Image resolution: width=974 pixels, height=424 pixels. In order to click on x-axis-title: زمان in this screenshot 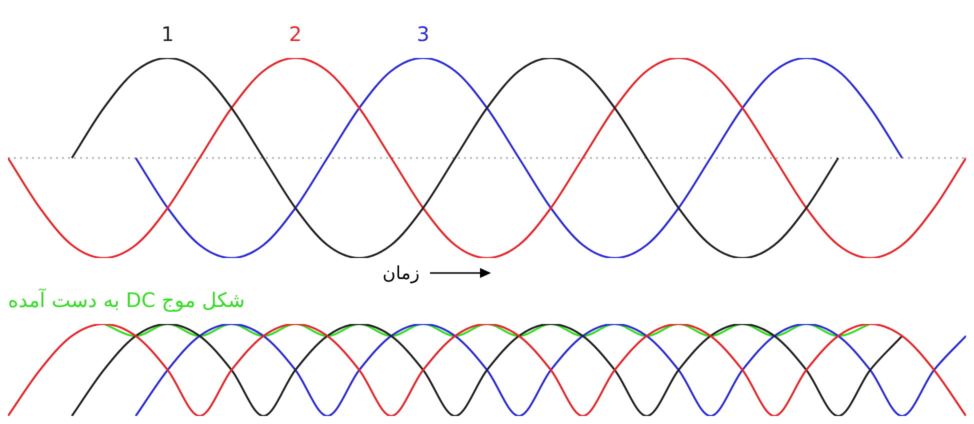, I will do `click(401, 273)`.